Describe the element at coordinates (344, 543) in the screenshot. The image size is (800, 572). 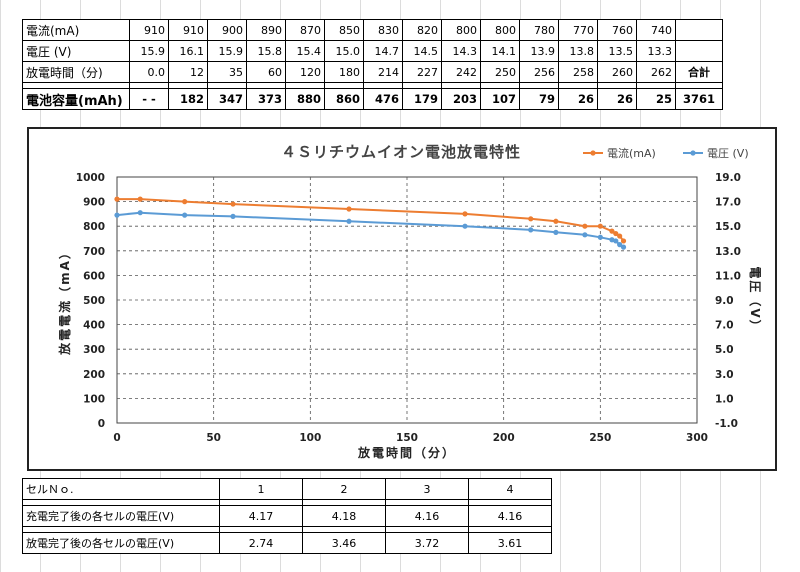
I see `data-cell: 3.46` at that location.